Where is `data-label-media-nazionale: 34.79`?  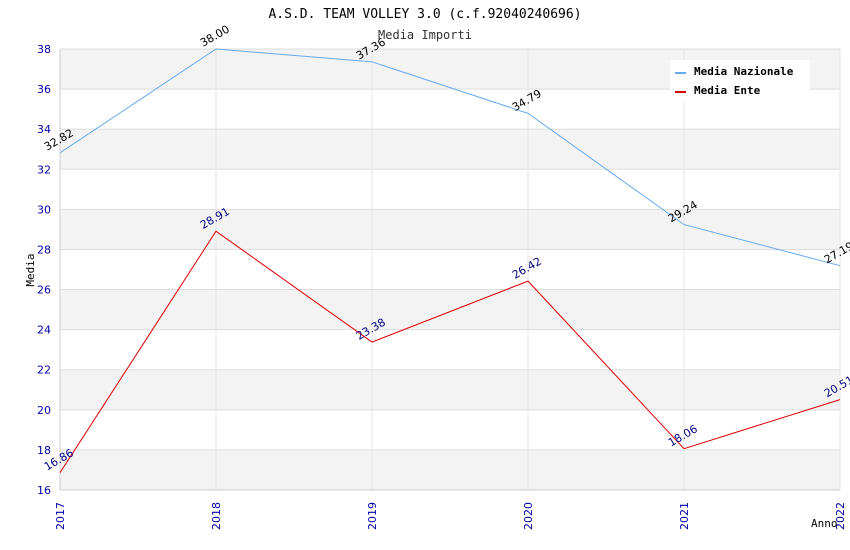
data-label-media-nazionale: 34.79 is located at coordinates (527, 100).